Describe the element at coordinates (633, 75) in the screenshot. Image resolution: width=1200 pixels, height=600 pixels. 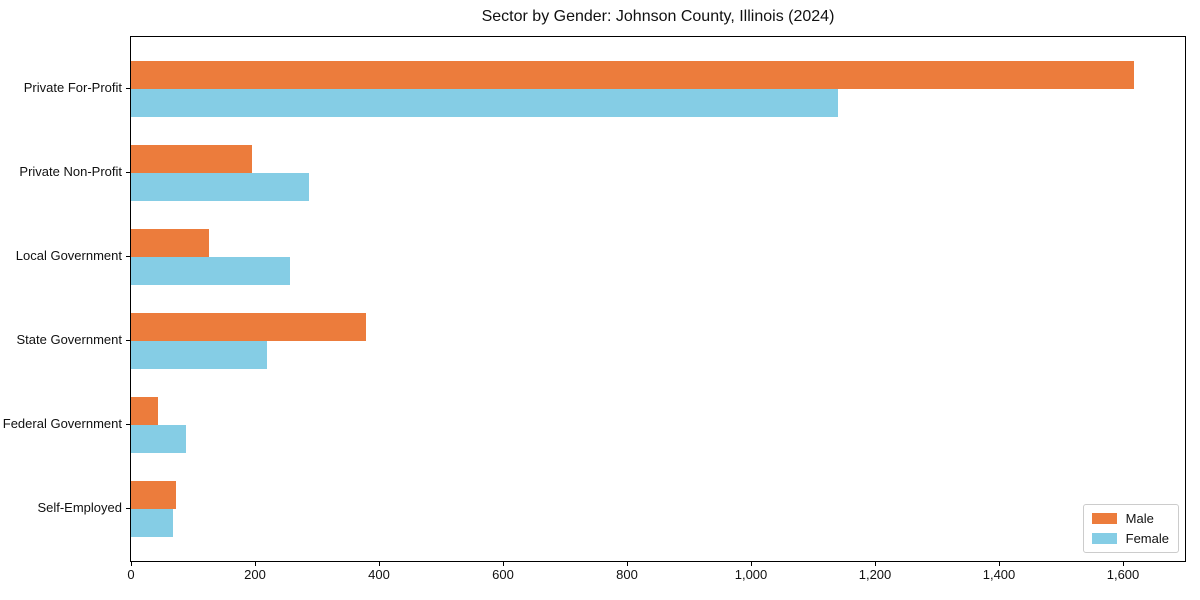
I see `bar-male-private-for-profit` at that location.